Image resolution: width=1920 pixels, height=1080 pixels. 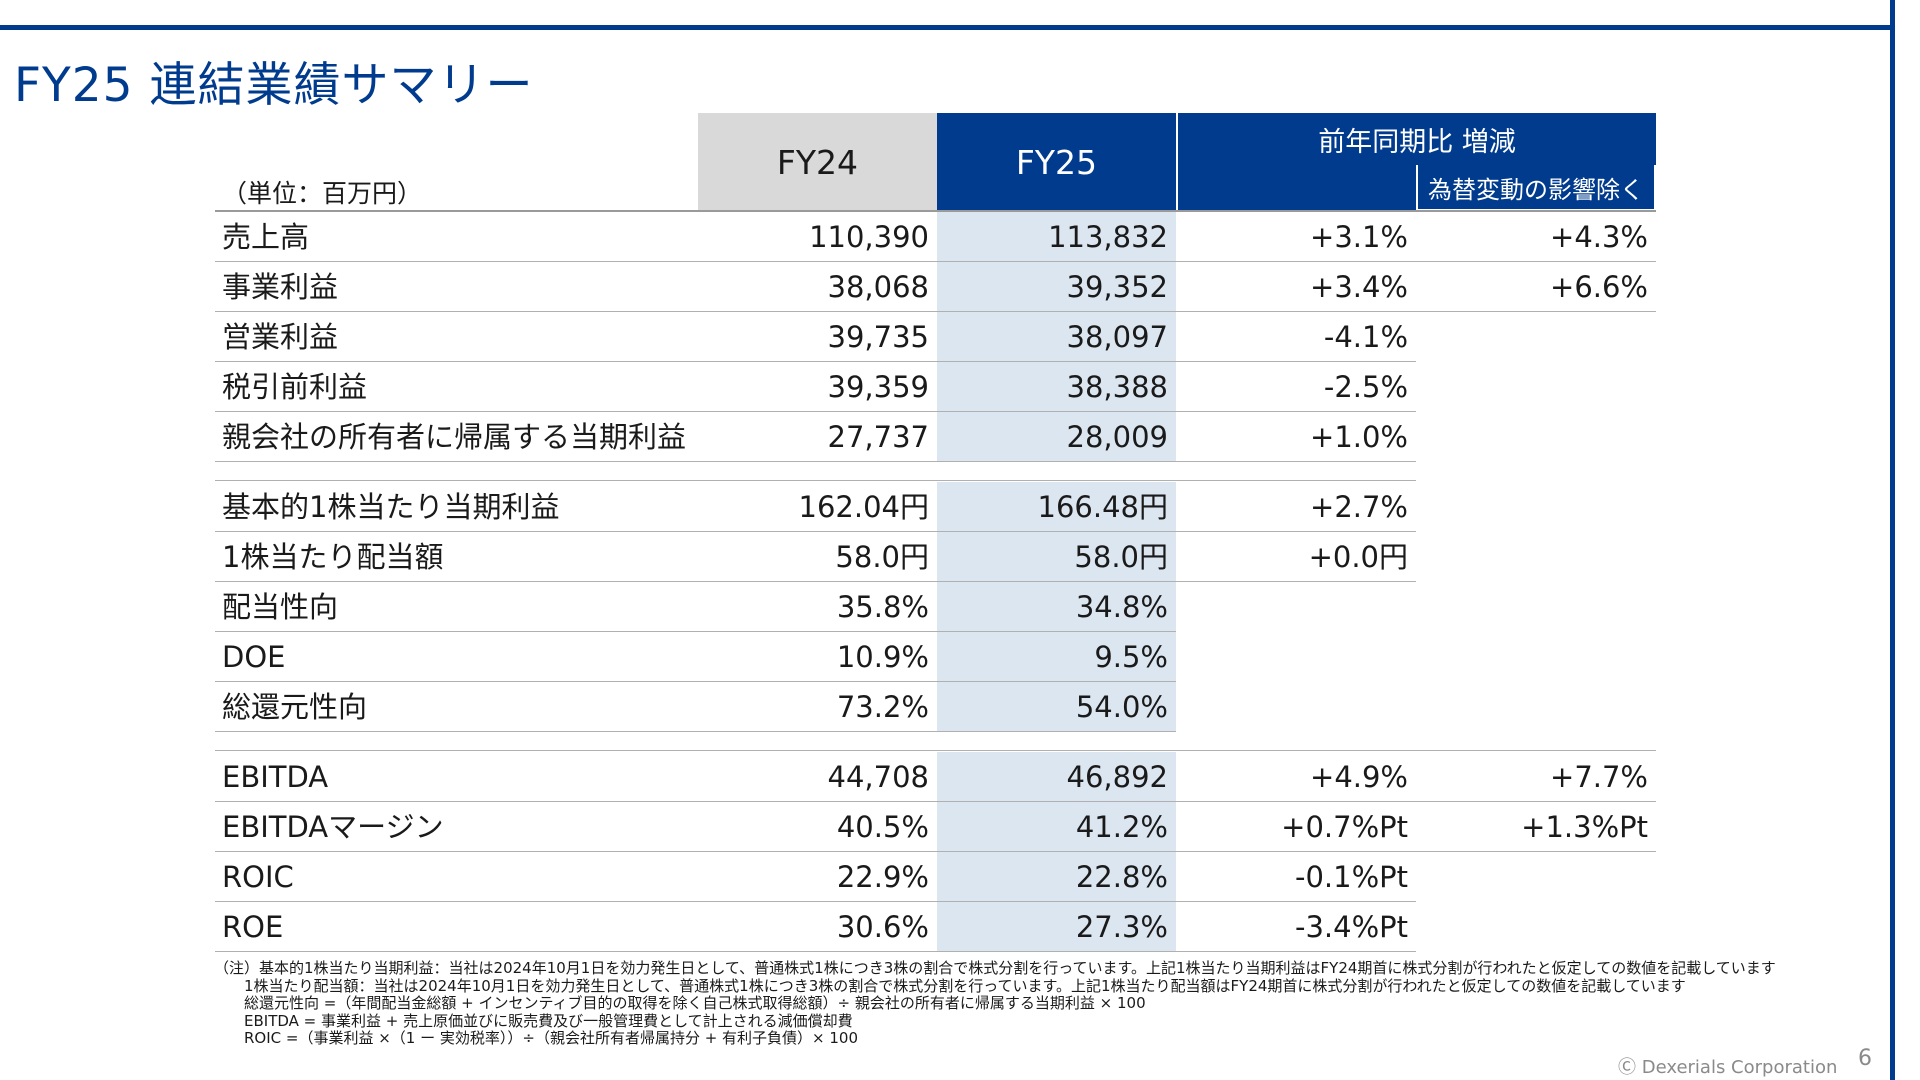 What do you see at coordinates (1296, 657) in the screenshot?
I see `cell-yoy` at bounding box center [1296, 657].